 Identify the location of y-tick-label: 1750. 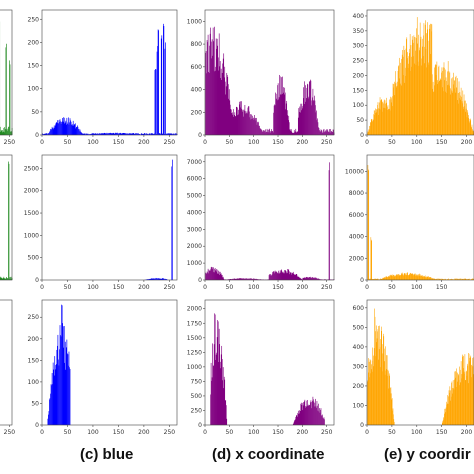
(194, 323).